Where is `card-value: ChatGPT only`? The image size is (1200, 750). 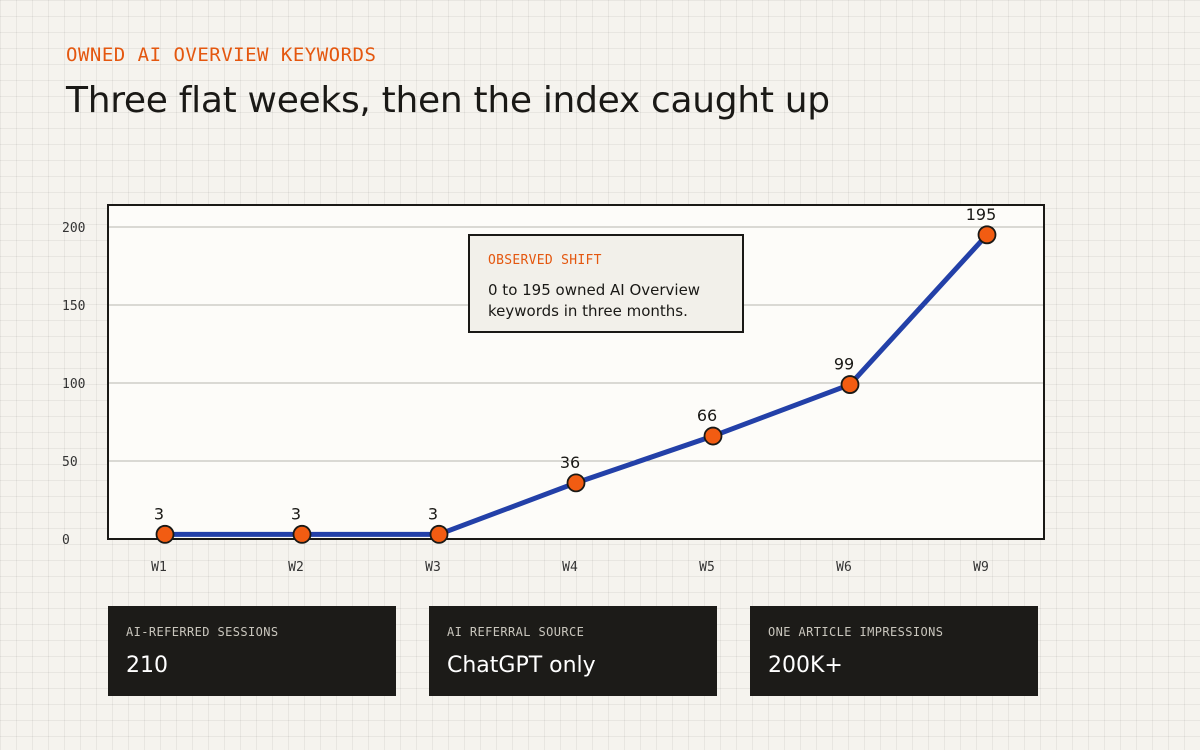 card-value: ChatGPT only is located at coordinates (521, 665).